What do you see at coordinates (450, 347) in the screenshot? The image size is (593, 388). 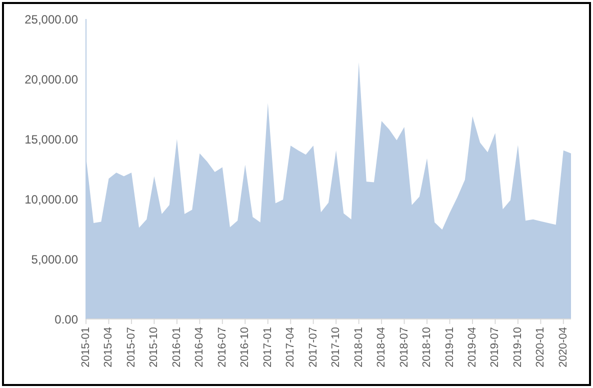 I see `x-tick-label: 2019-01` at bounding box center [450, 347].